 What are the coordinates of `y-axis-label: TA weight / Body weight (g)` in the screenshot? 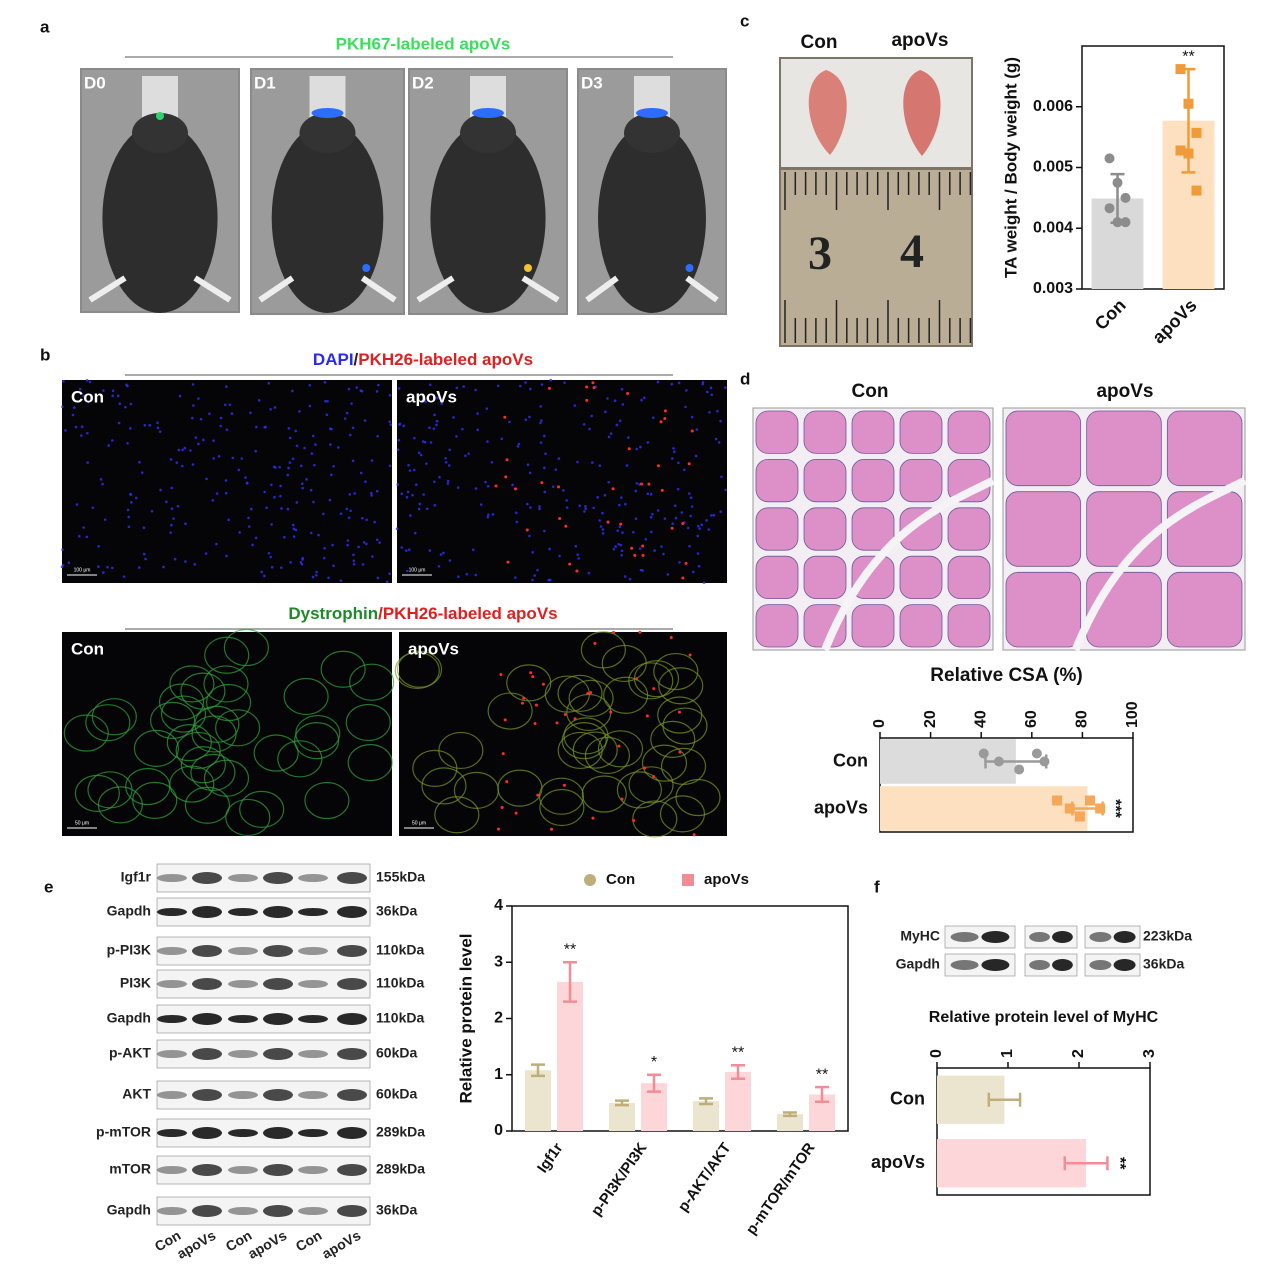 It's located at (1010, 167).